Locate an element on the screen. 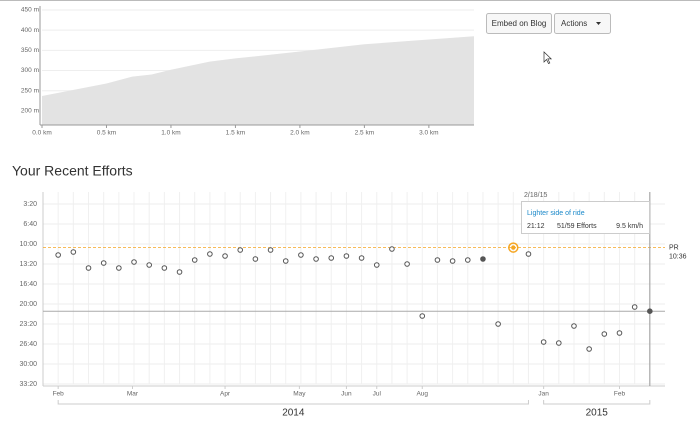 The image size is (700, 427). section-title: Your Recent Efforts is located at coordinates (72, 171).